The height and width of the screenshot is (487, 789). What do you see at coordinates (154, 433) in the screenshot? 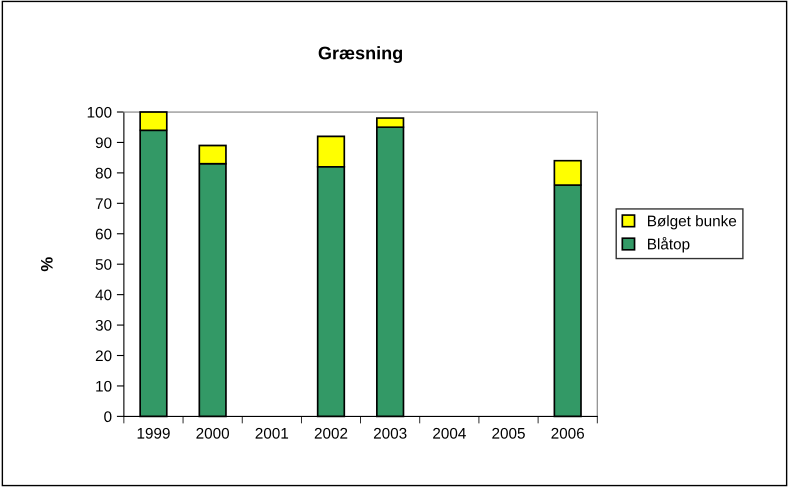
I see `x-tick-label: 1999` at bounding box center [154, 433].